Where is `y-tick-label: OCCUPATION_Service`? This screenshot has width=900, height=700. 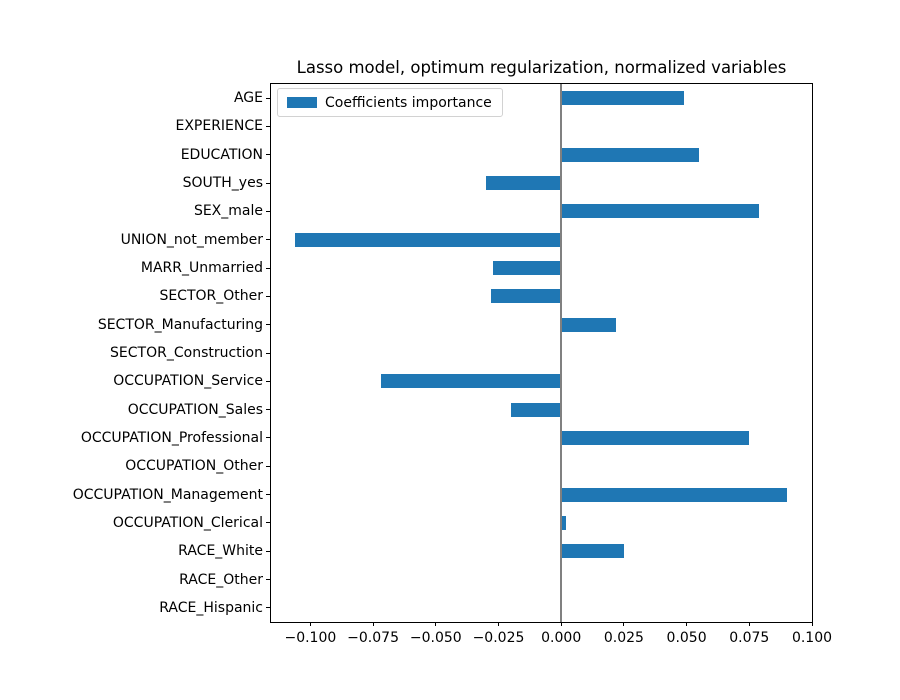 y-tick-label: OCCUPATION_Service is located at coordinates (188, 381).